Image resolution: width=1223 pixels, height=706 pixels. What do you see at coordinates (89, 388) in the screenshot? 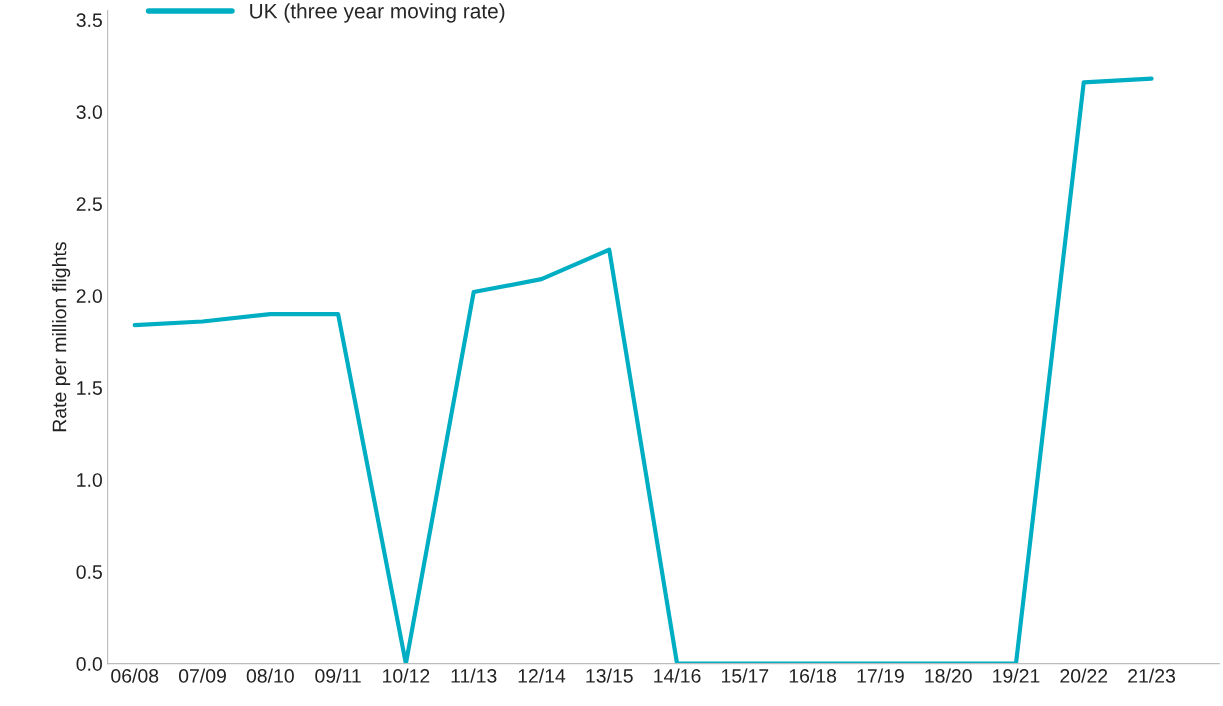
I see `y-tick-label: 1.5` at bounding box center [89, 388].